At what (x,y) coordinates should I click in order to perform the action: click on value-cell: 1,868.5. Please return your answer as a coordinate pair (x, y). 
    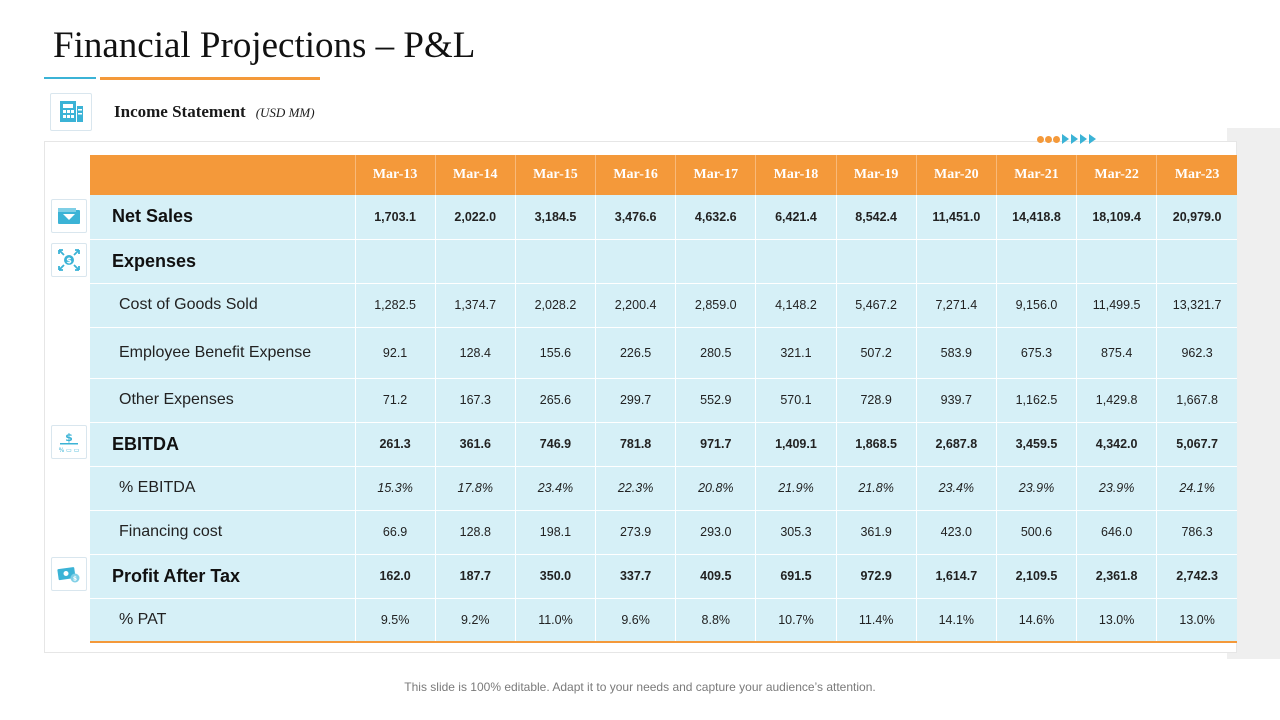
    Looking at the image, I should click on (876, 444).